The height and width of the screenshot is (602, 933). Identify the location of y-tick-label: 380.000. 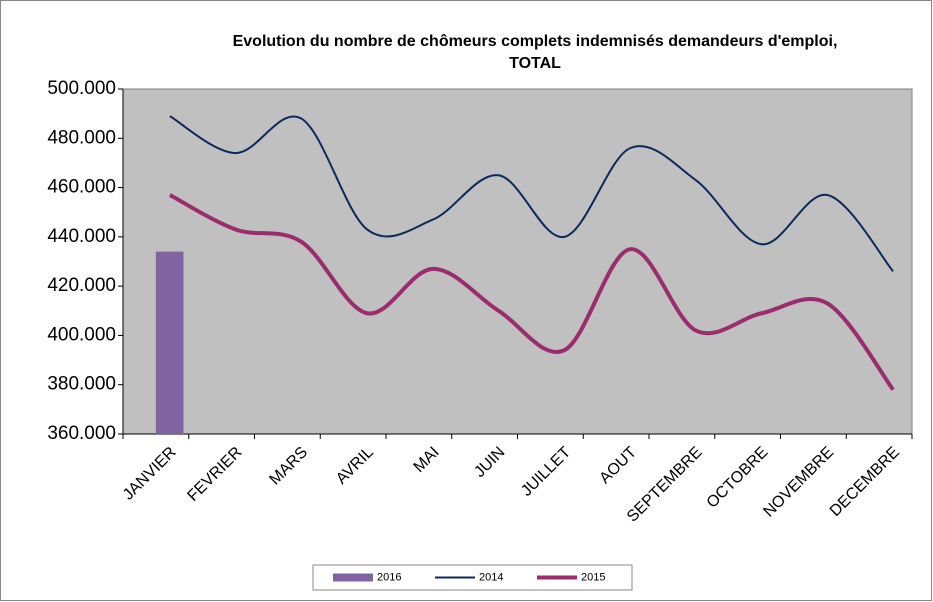
(81, 384).